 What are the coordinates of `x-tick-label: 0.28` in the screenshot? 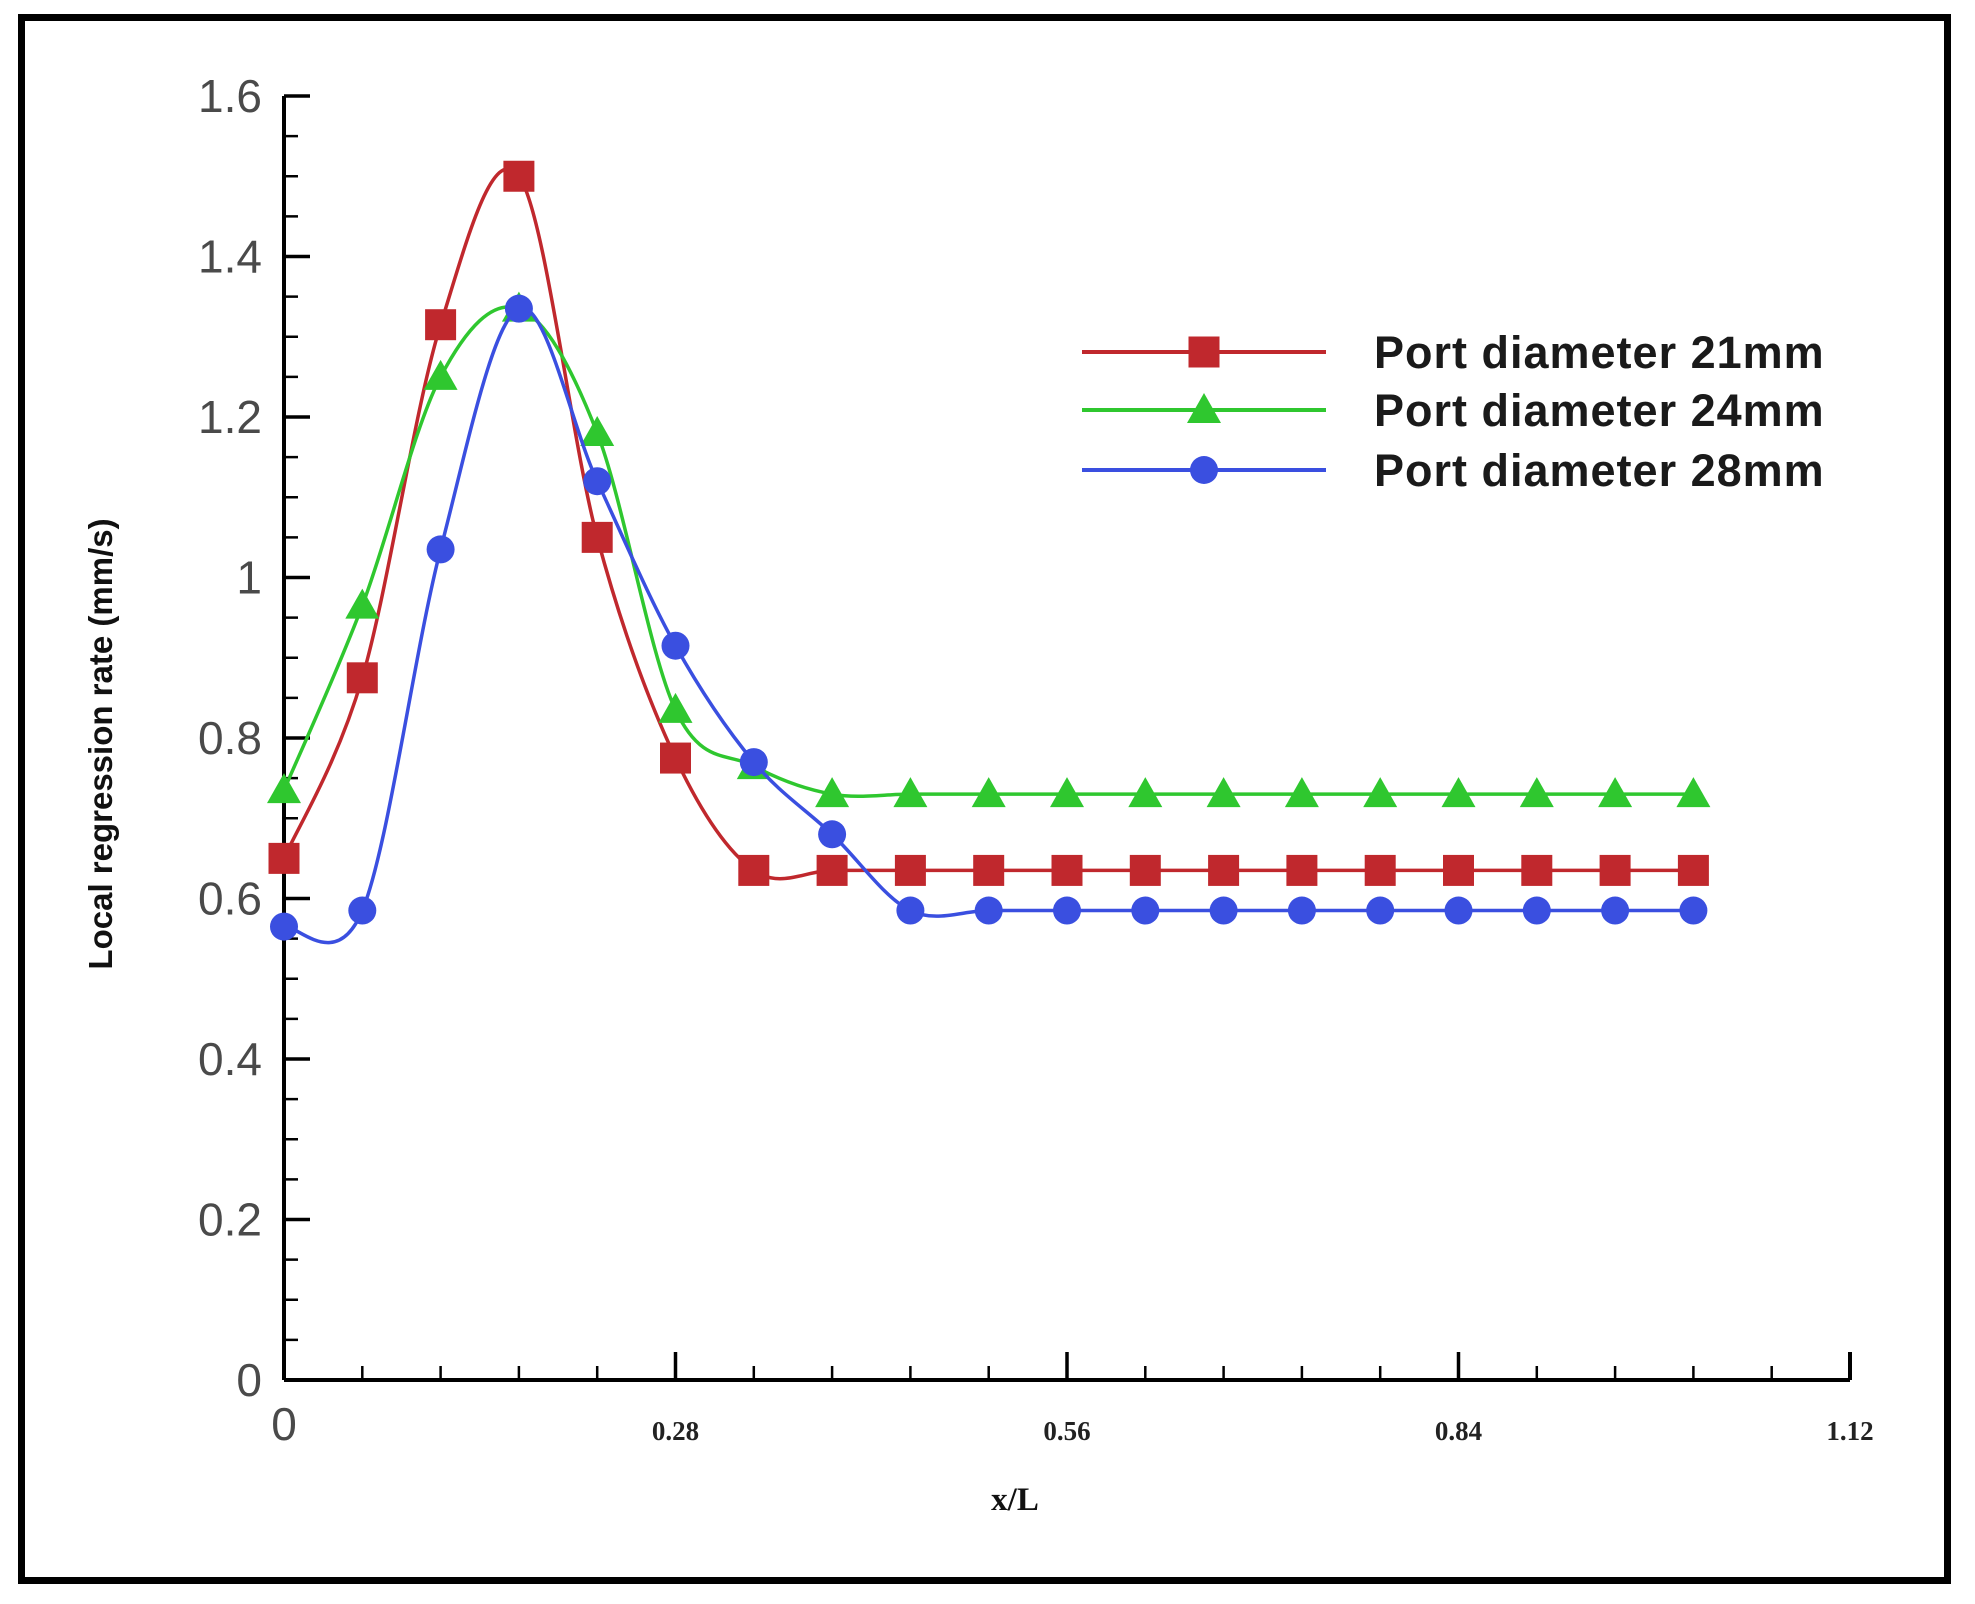 It's located at (675, 1431).